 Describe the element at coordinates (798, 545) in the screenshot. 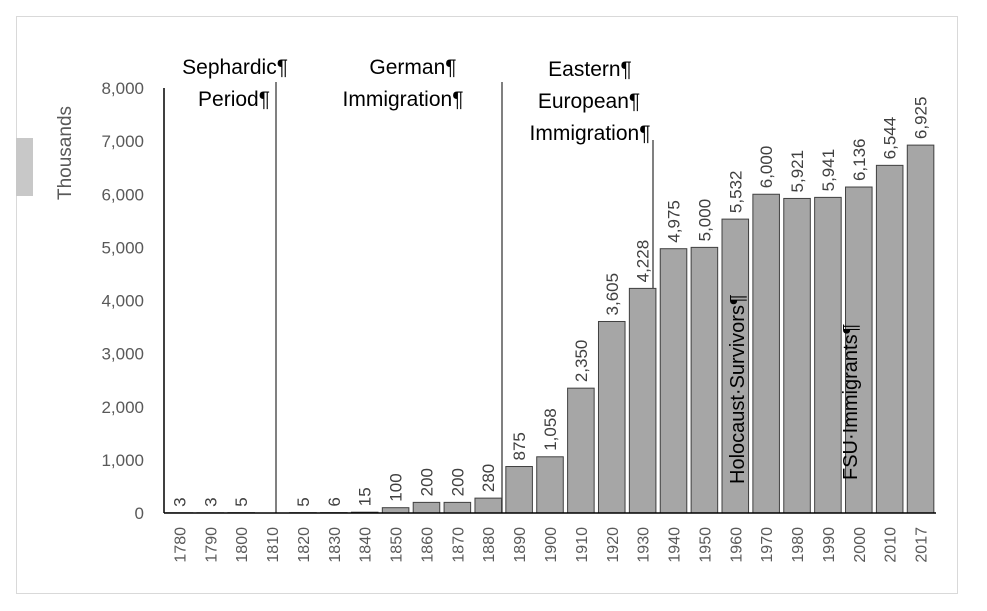

I see `x-tick-label-1980: 1980` at that location.